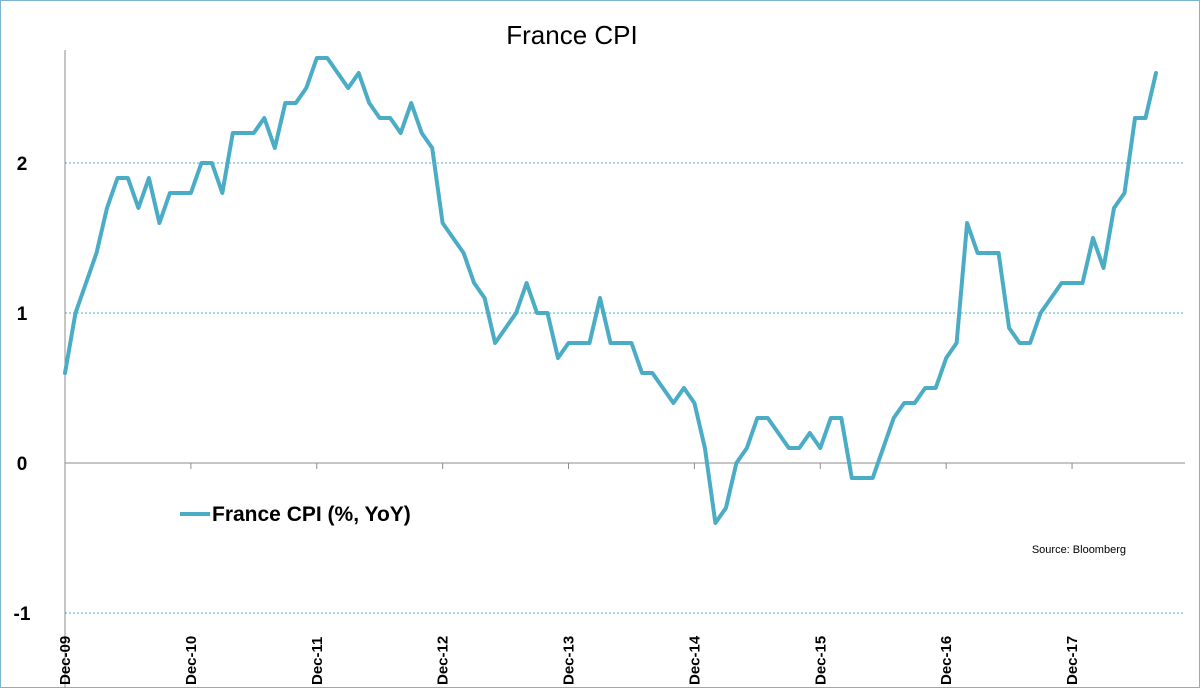 Image resolution: width=1200 pixels, height=688 pixels. I want to click on legend: France CPI (%, YoY), so click(295, 514).